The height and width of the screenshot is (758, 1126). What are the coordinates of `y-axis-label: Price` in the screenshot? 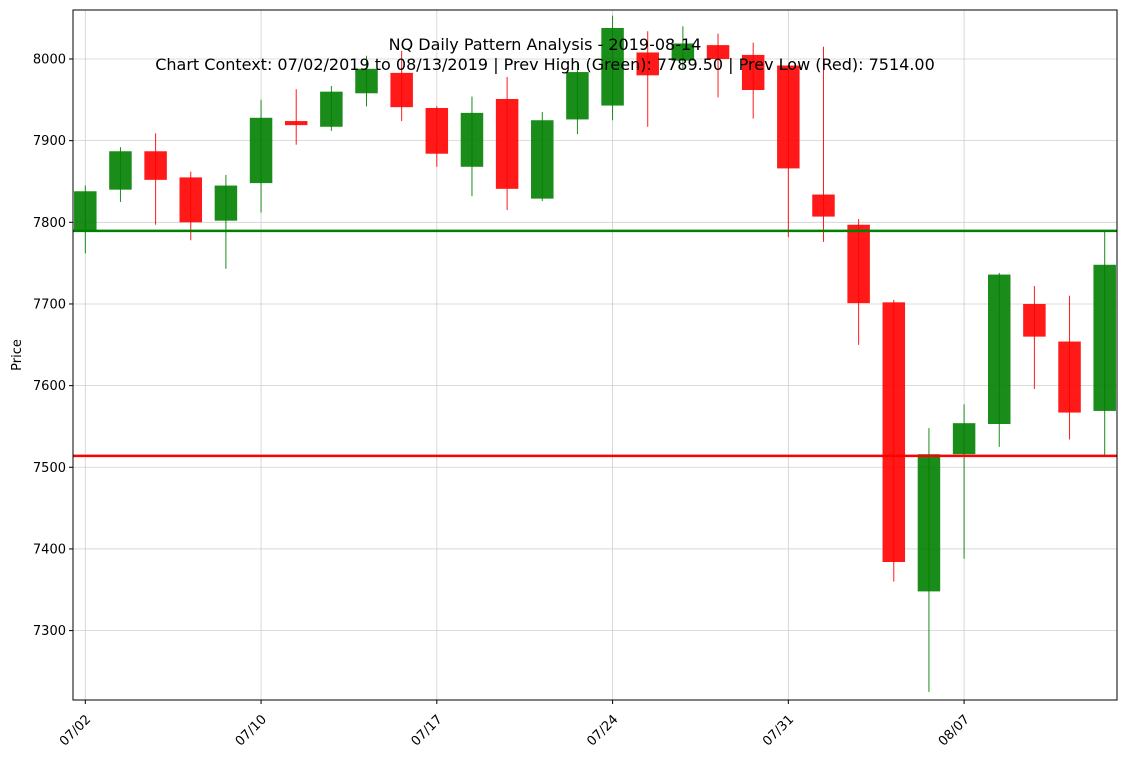 It's located at (17, 355).